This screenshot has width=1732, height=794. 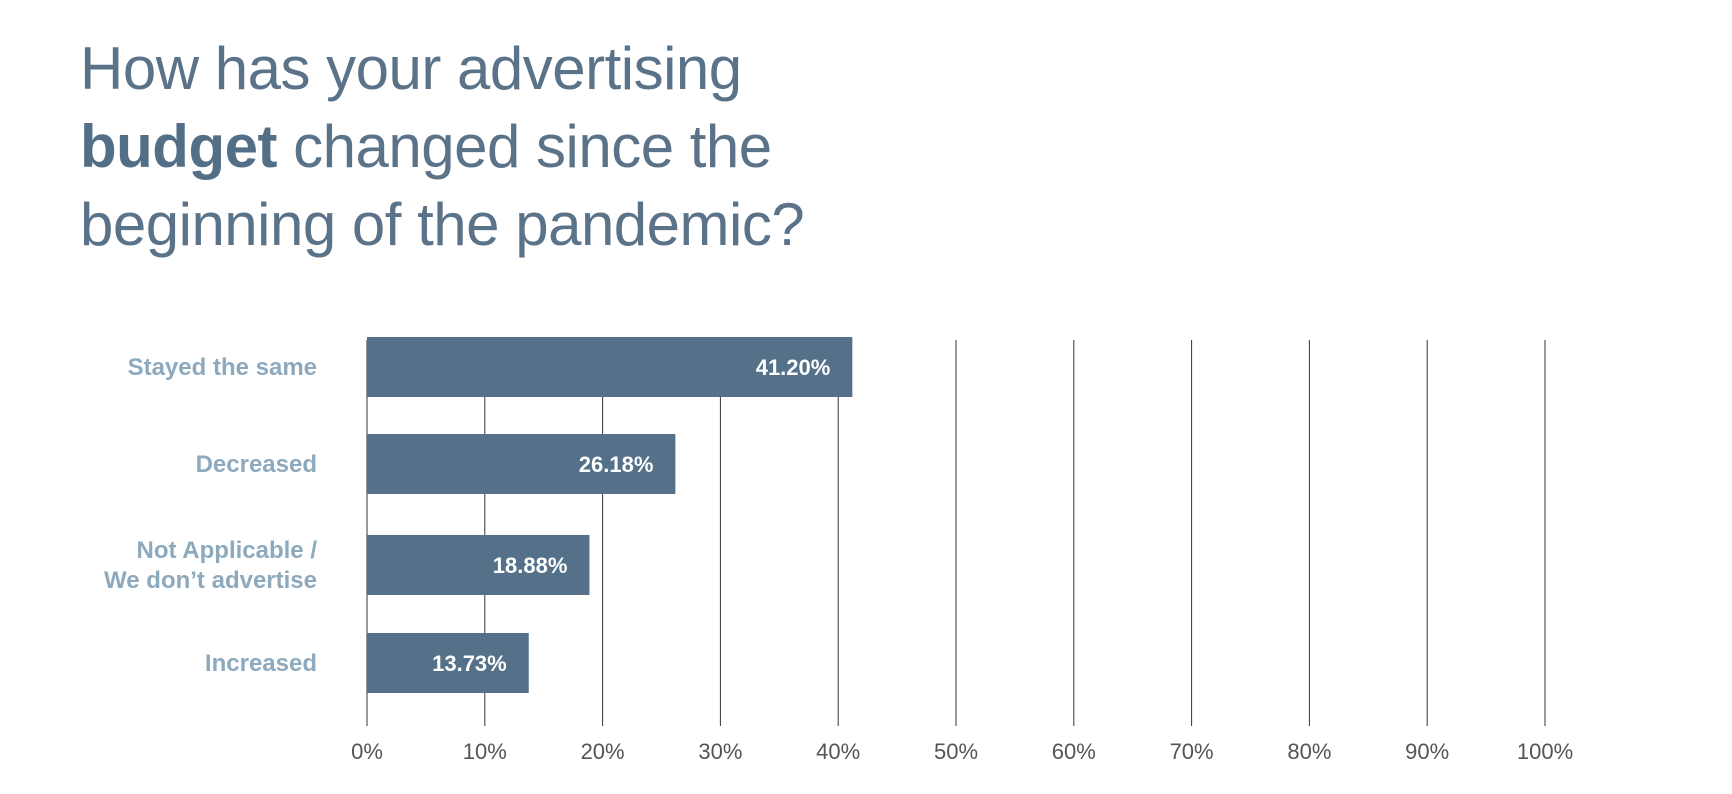 What do you see at coordinates (485, 751) in the screenshot?
I see `x-tick-label: 10%` at bounding box center [485, 751].